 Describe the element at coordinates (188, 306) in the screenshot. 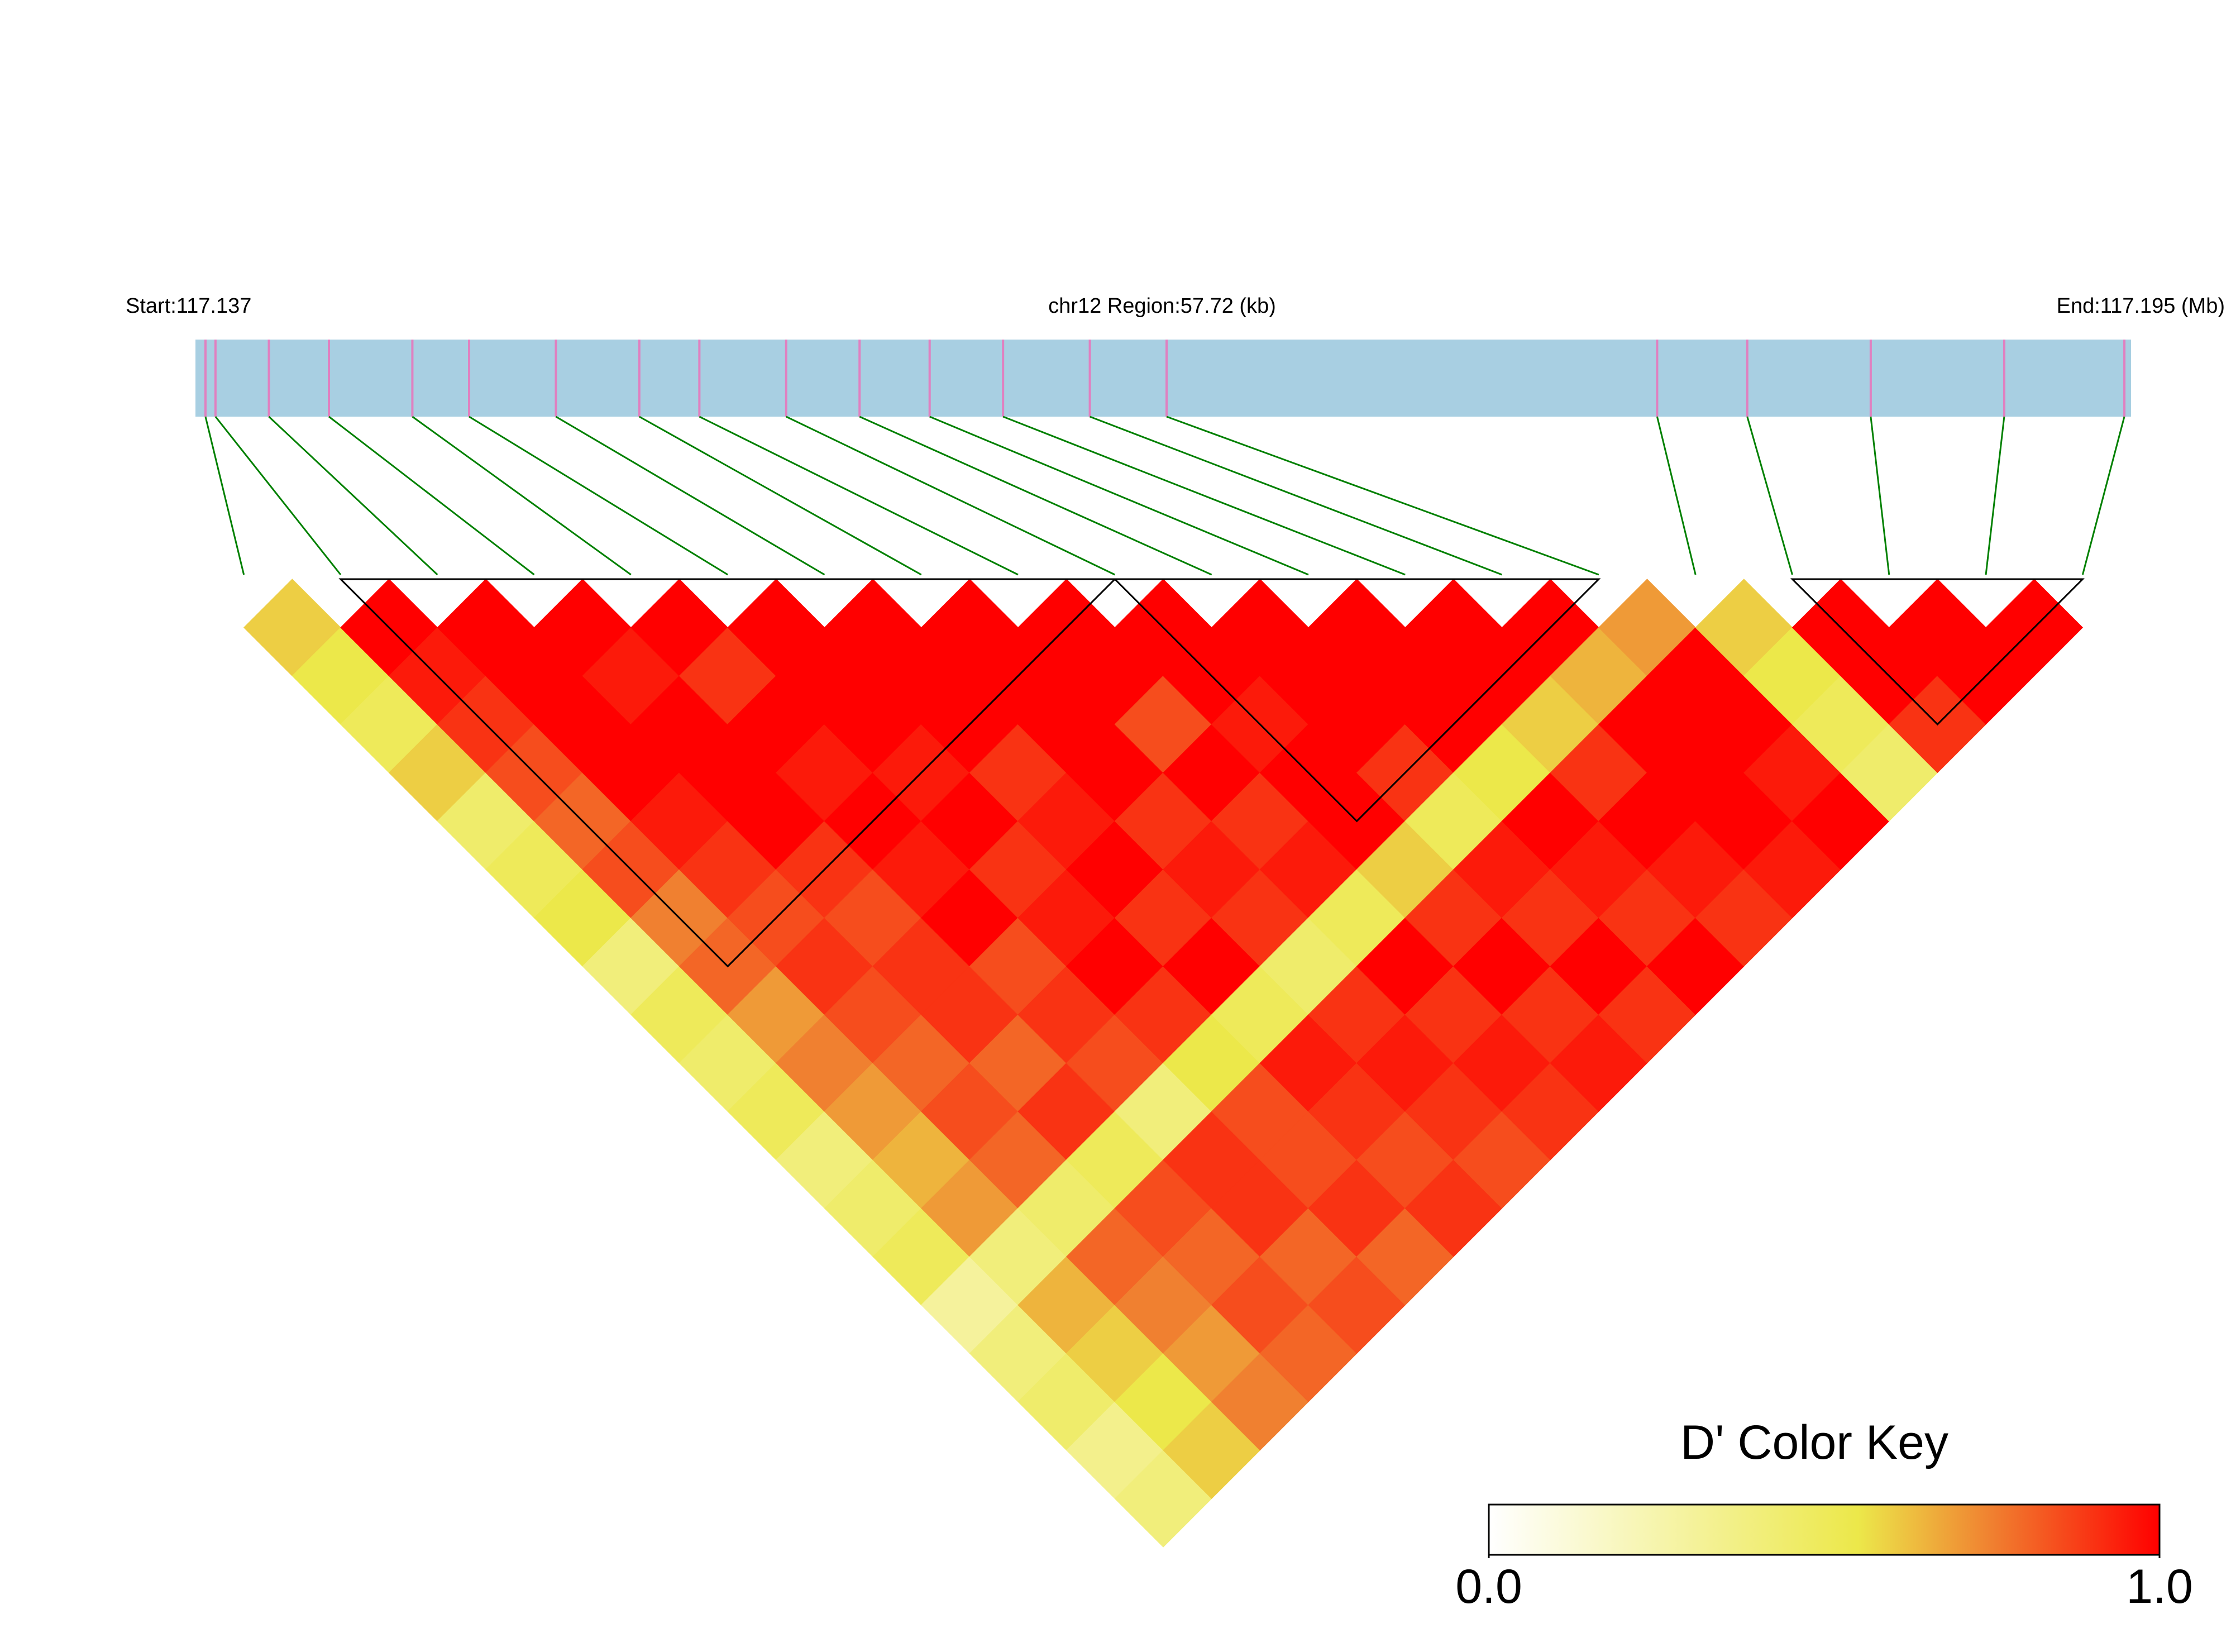

I see `start-label: Start:117.137` at that location.